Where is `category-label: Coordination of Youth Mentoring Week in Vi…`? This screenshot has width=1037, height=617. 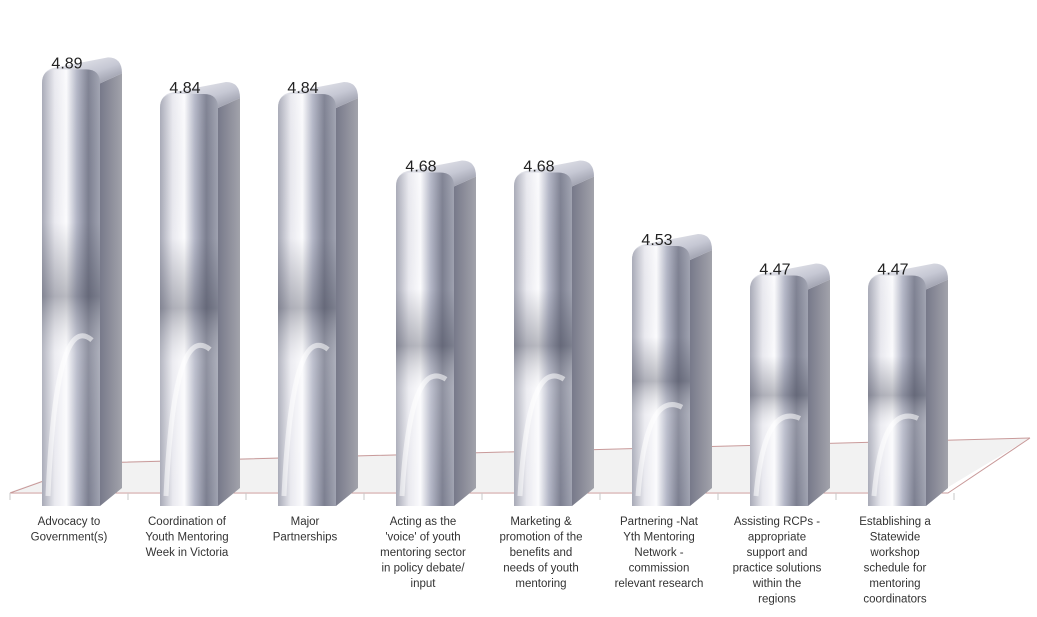
category-label: Coordination of Youth Mentoring Week in Vi… is located at coordinates (187, 537).